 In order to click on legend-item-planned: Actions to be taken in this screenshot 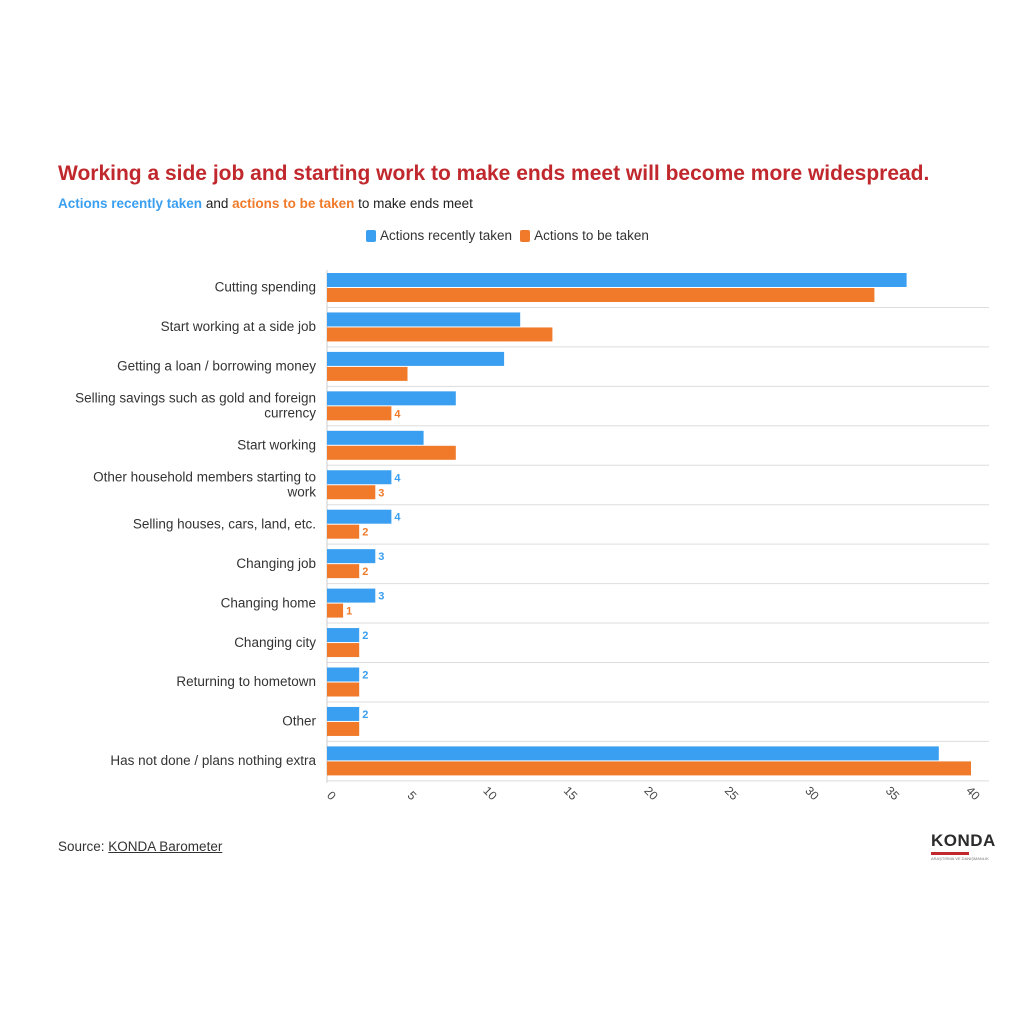, I will do `click(584, 235)`.